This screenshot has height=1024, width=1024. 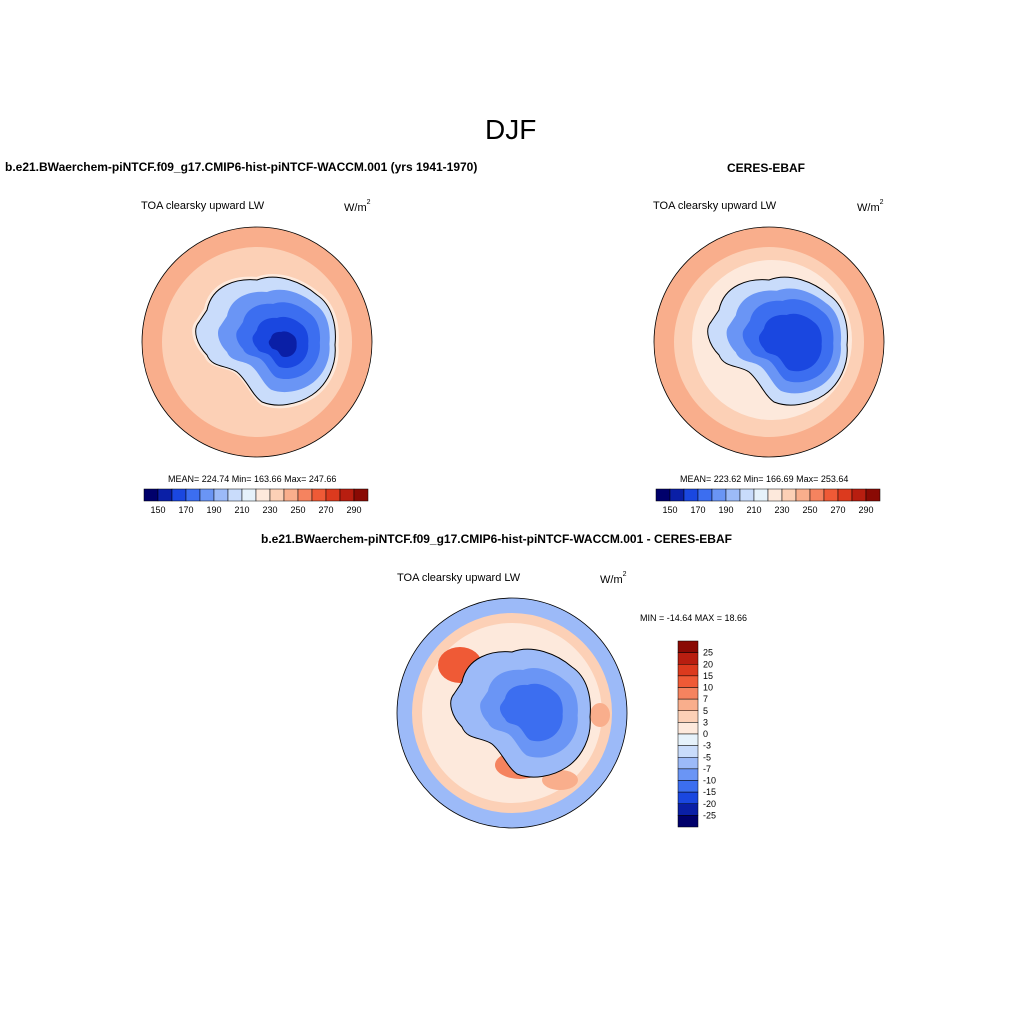 I want to click on model-colorbar: 150 170 190 210 230 250 270 290, so click(x=256, y=501).